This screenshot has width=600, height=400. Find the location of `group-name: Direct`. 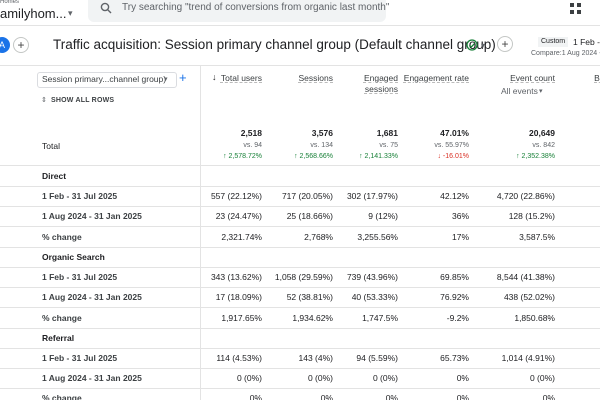

group-name: Direct is located at coordinates (54, 176).